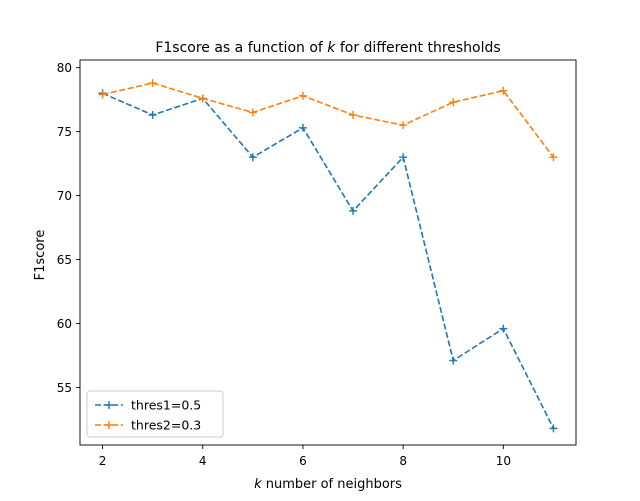 The width and height of the screenshot is (640, 501). I want to click on x-tick-label: 10, so click(503, 461).